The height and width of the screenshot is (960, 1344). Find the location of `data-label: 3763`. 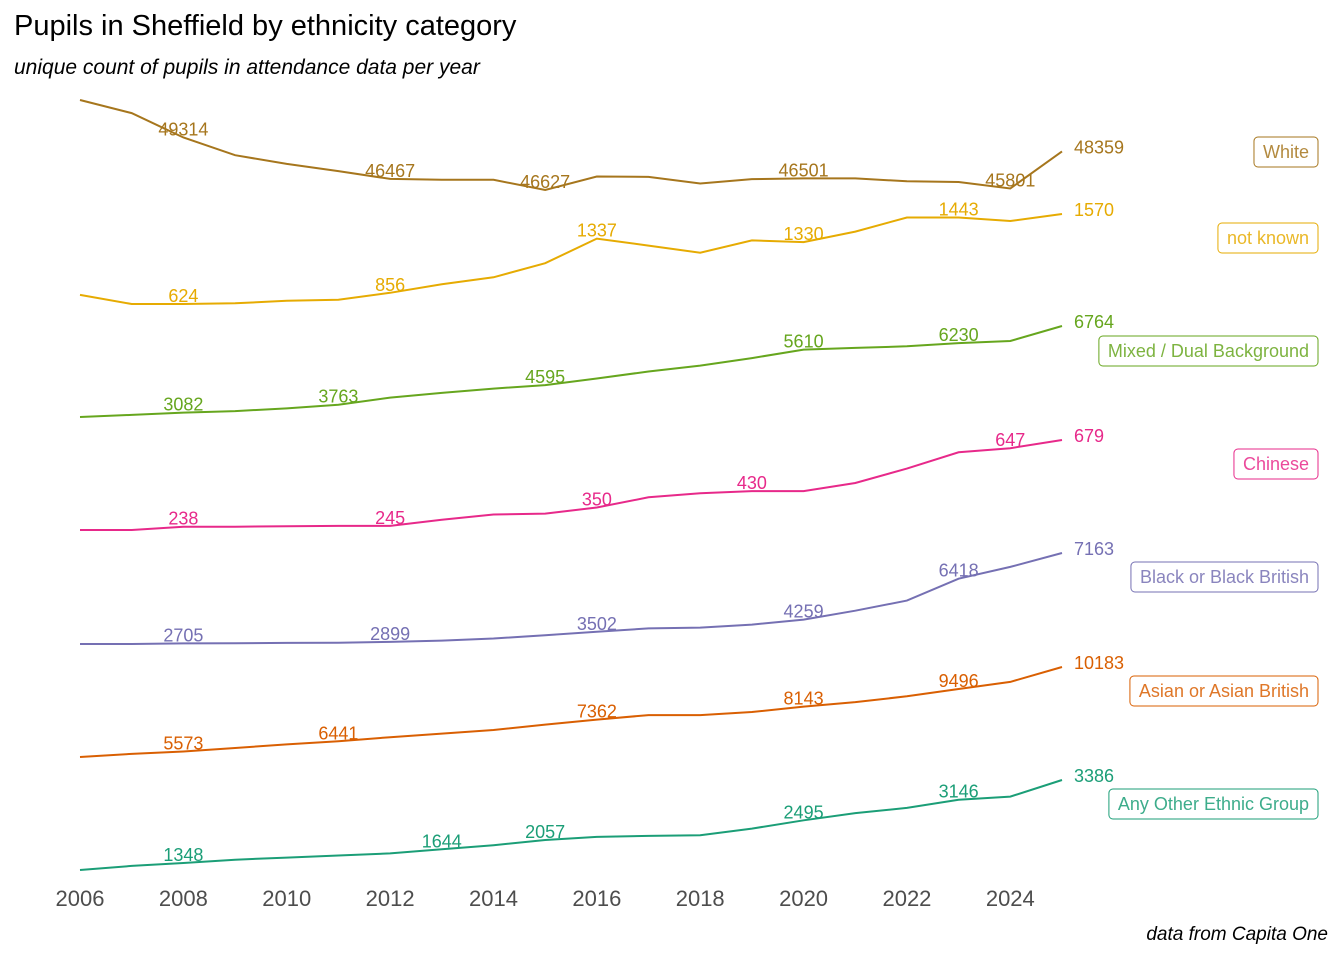

data-label: 3763 is located at coordinates (338, 397).